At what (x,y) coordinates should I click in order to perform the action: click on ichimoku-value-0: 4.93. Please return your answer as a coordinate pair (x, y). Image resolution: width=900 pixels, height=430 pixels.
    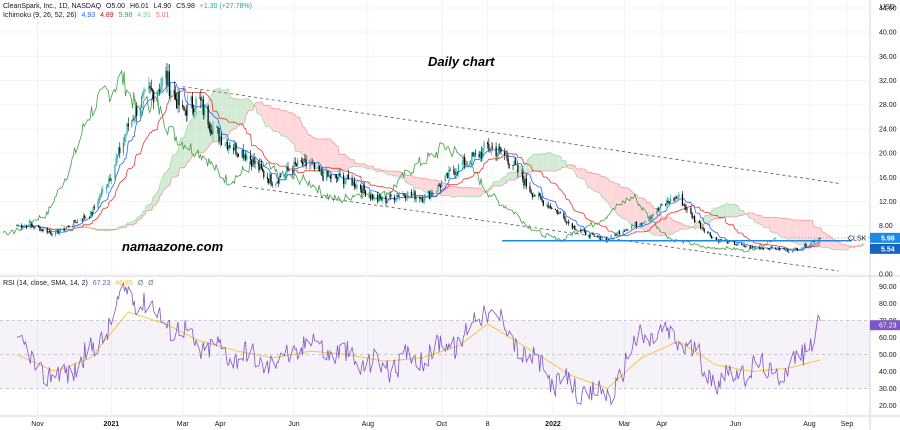
    Looking at the image, I should click on (88, 15).